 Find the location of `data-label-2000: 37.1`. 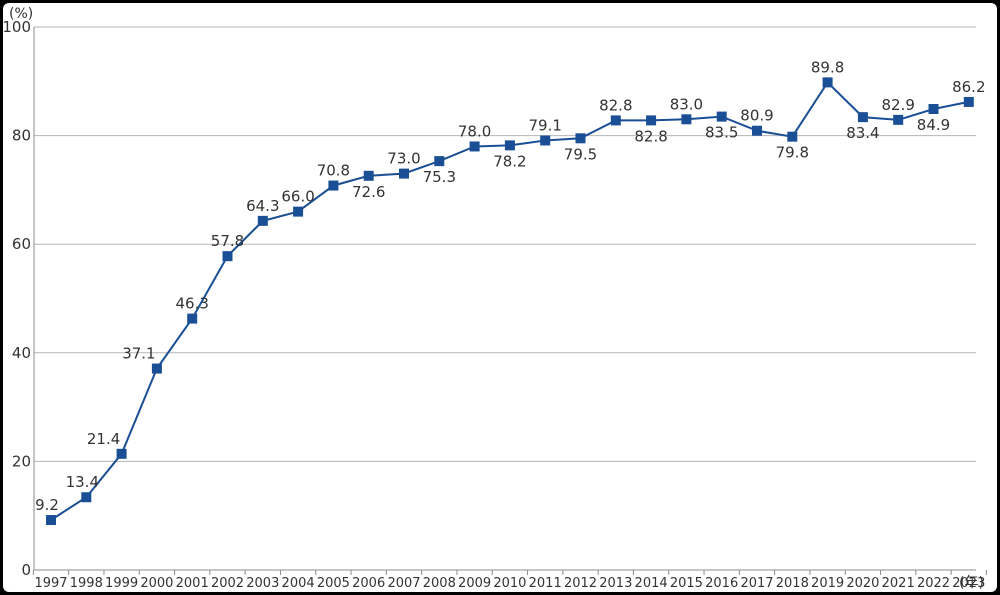

data-label-2000: 37.1 is located at coordinates (138, 354).